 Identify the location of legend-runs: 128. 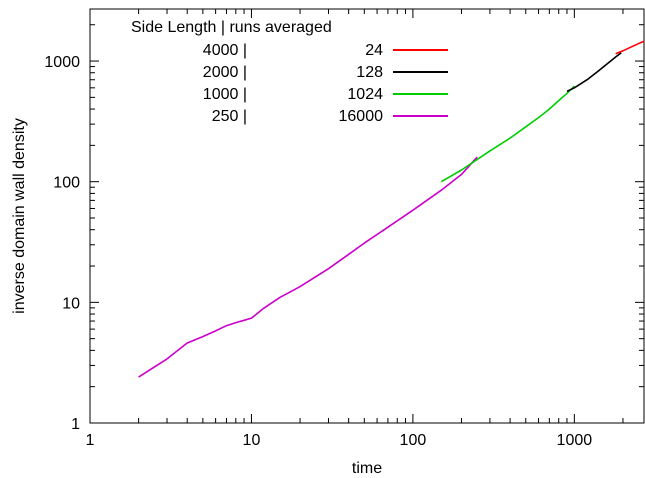
(369, 72).